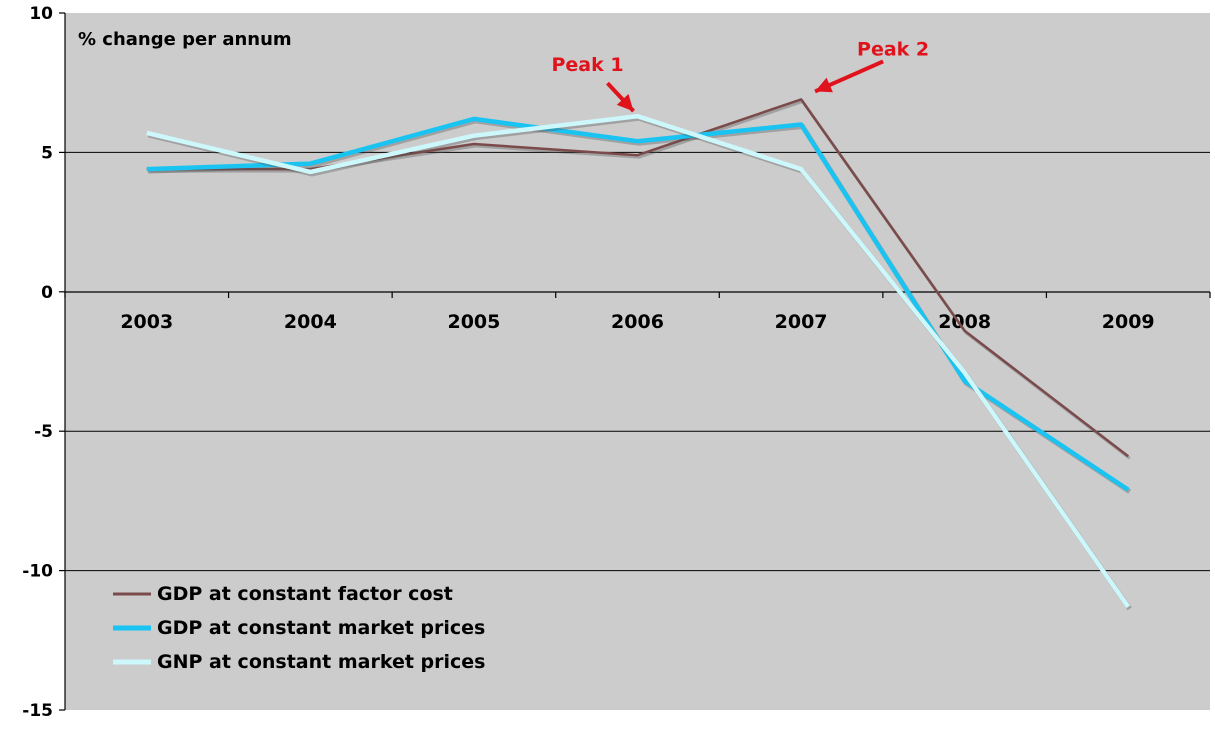 The height and width of the screenshot is (730, 1215). What do you see at coordinates (473, 322) in the screenshot?
I see `x-tick-label: 2005` at bounding box center [473, 322].